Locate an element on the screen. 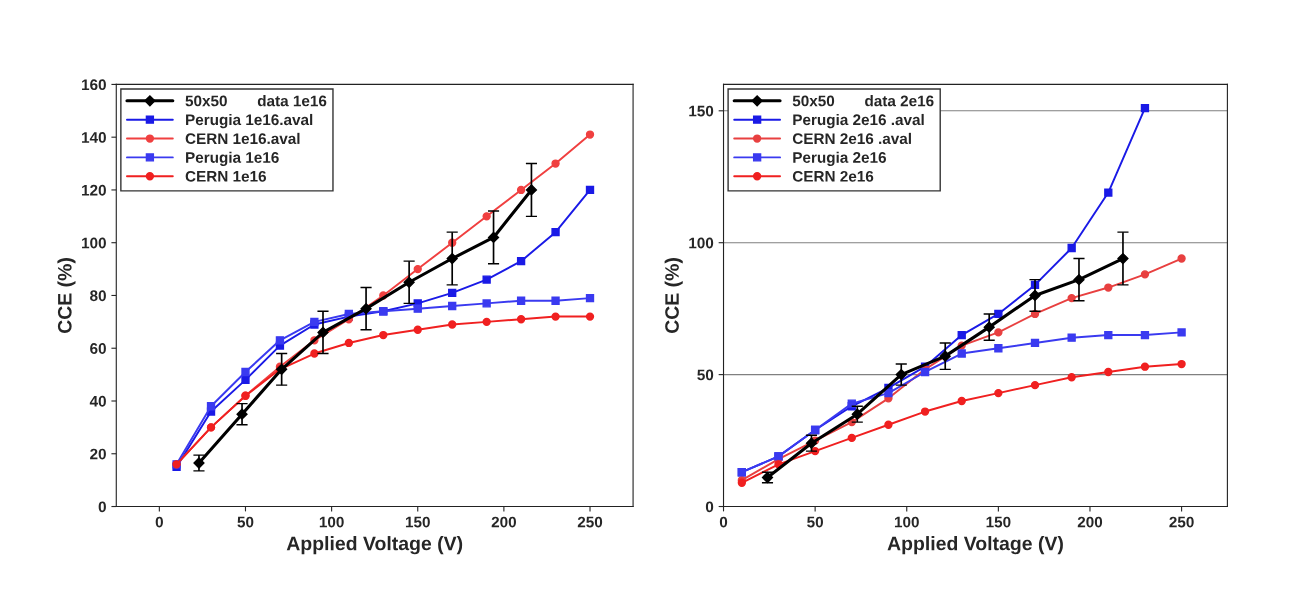 This screenshot has width=1292, height=603. legend-label: Perugia 2e16 is located at coordinates (839, 158).